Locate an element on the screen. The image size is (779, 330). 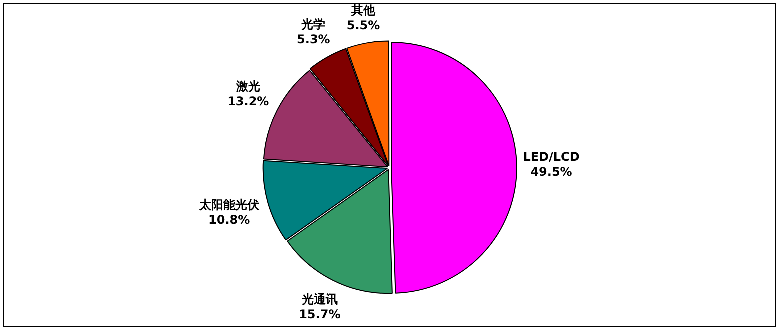
data-label: 5.3% is located at coordinates (313, 39).